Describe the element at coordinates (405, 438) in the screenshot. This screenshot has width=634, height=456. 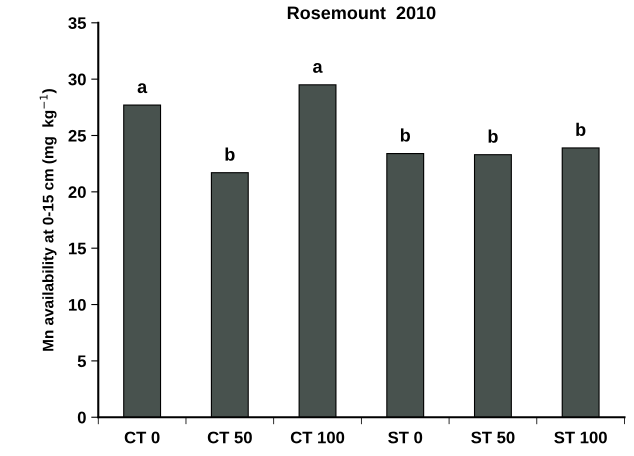
I see `x-tick-label: ST 0` at that location.